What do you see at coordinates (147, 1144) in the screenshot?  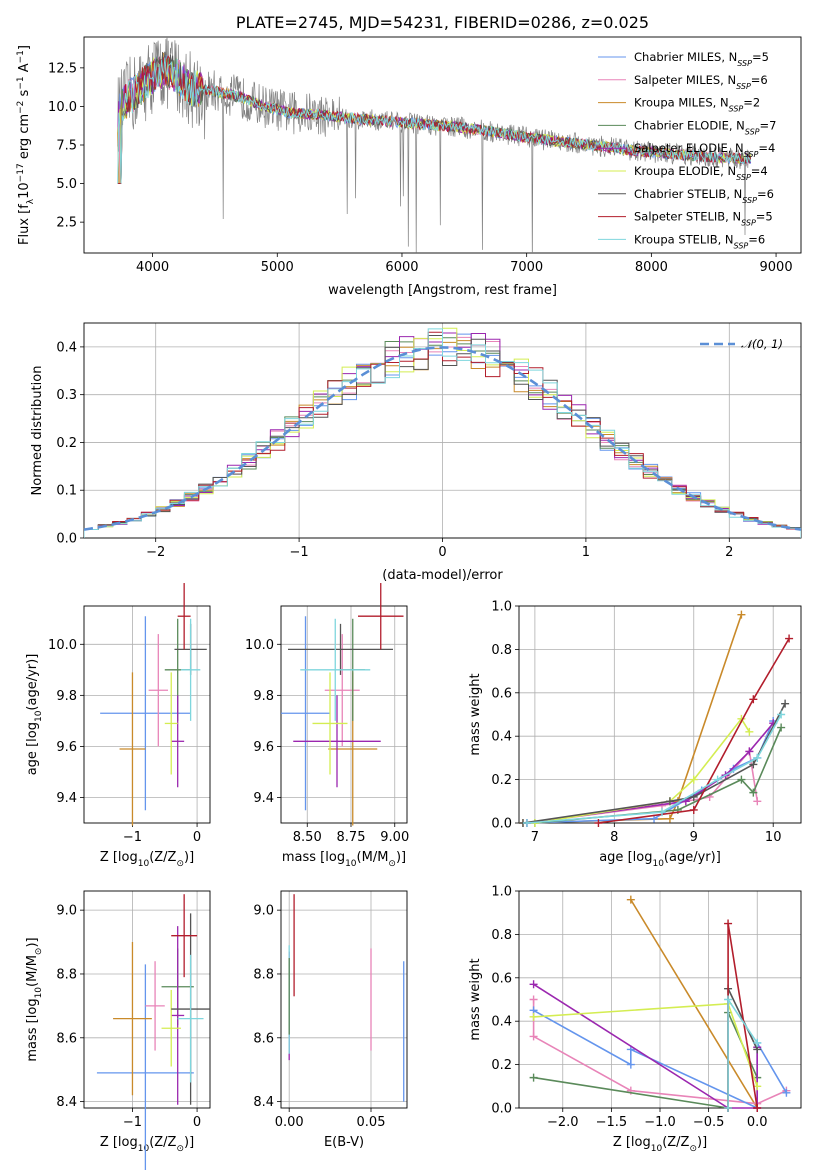 I see `mass_vs_Z-xlabel: Z [log10(Z/Z⊙)]` at bounding box center [147, 1144].